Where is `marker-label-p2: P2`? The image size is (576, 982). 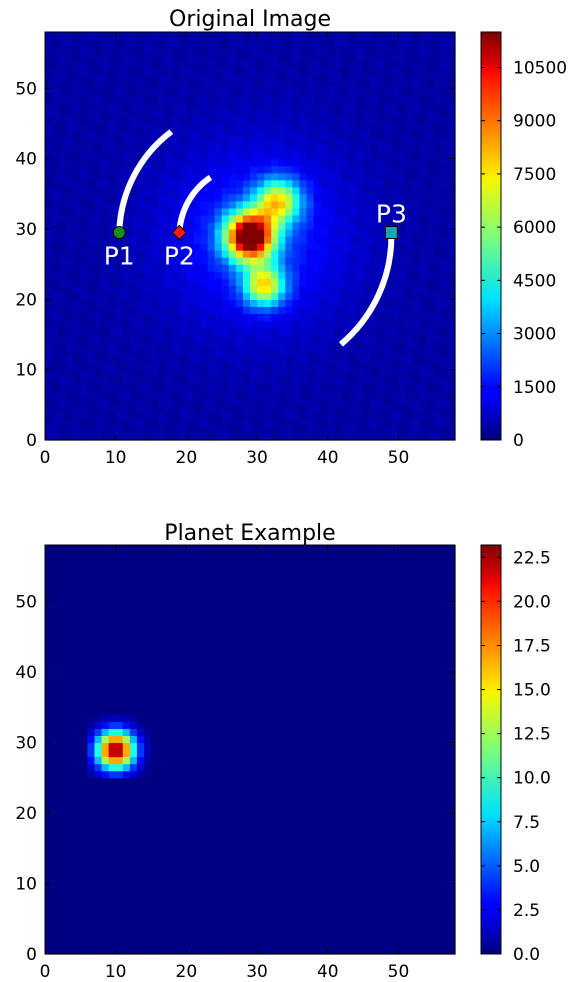 marker-label-p2: P2 is located at coordinates (179, 255).